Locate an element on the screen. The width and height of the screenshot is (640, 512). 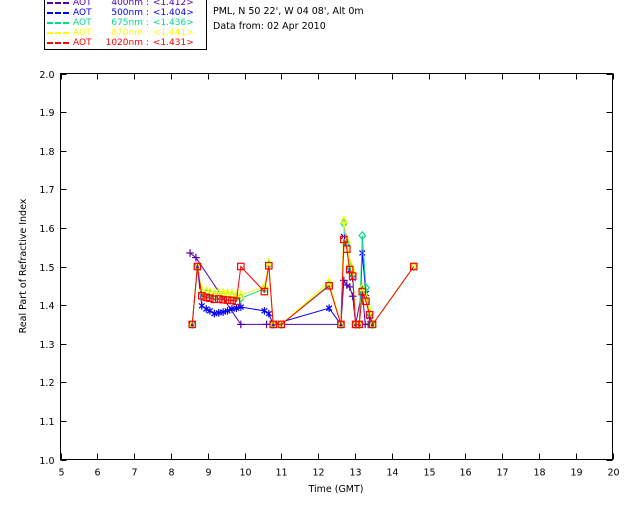
legend-item-text: AOT 500nm : <1.404> is located at coordinates (133, 13).